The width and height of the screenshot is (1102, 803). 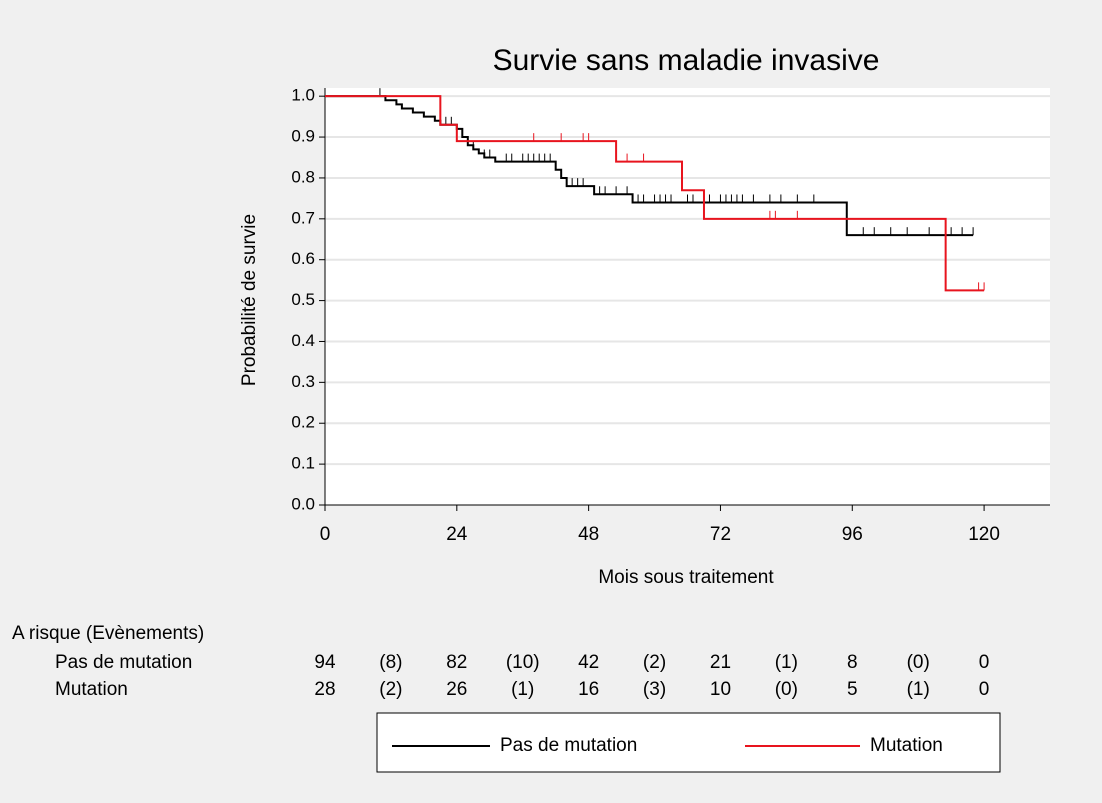 I want to click on at-risk-count: 26, so click(x=456, y=689).